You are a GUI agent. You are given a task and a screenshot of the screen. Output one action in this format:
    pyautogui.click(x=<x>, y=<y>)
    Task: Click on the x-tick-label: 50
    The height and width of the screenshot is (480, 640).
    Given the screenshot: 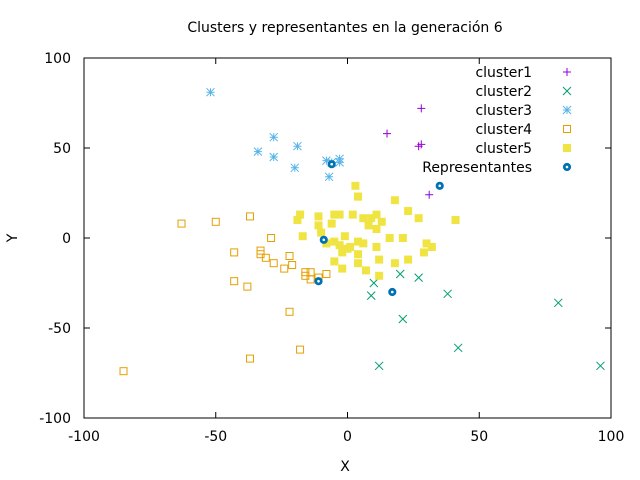 What is the action you would take?
    pyautogui.click(x=479, y=437)
    